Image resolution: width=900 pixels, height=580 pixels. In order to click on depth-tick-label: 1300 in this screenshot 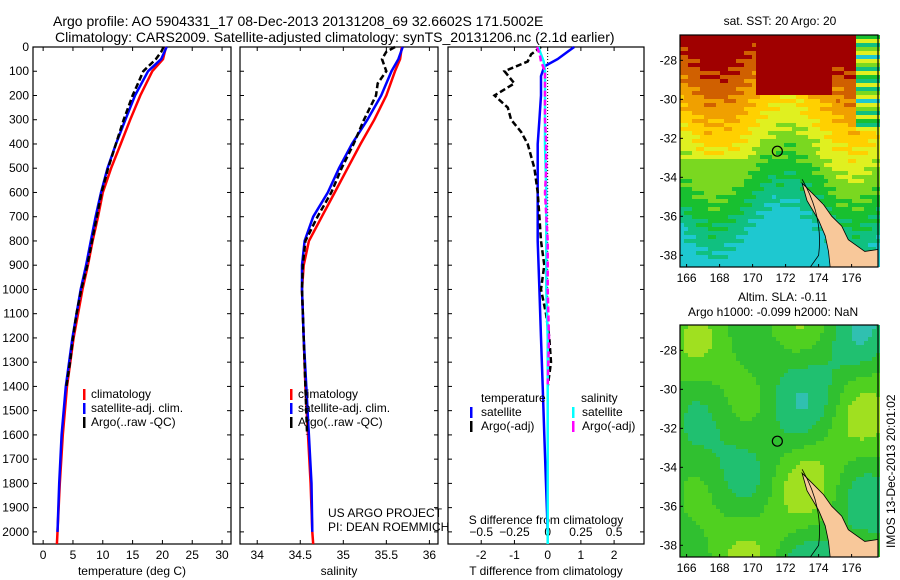, I will do `click(15, 362)`.